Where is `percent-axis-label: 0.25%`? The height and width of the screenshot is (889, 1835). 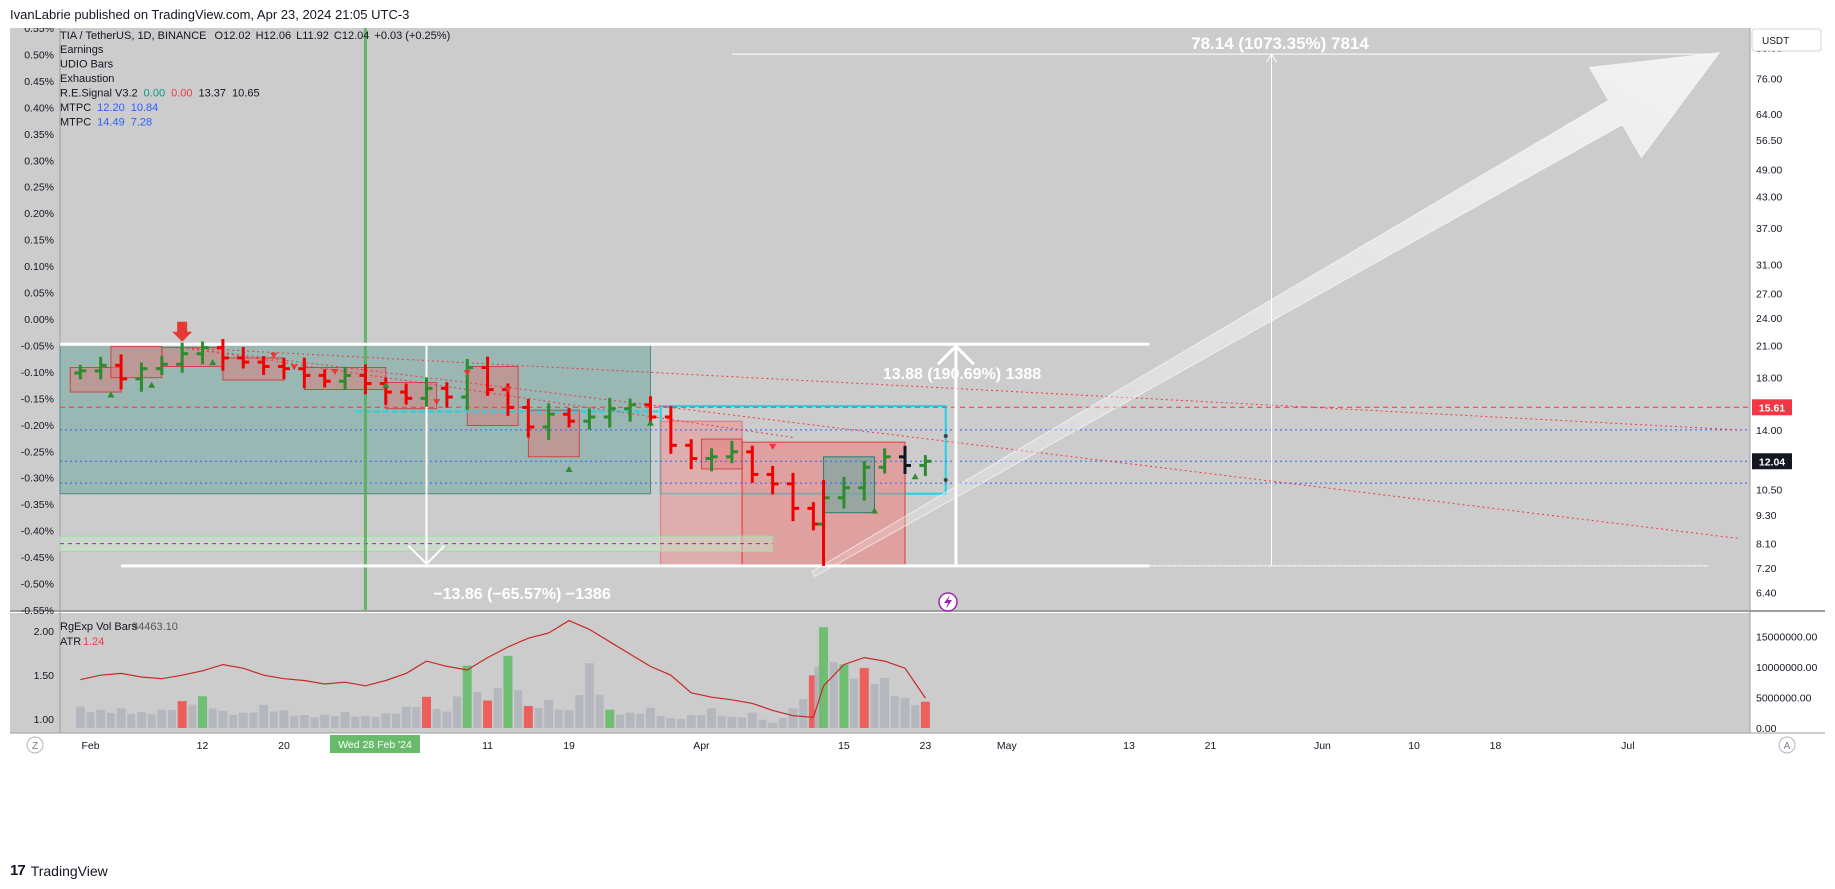 percent-axis-label: 0.25% is located at coordinates (39, 188).